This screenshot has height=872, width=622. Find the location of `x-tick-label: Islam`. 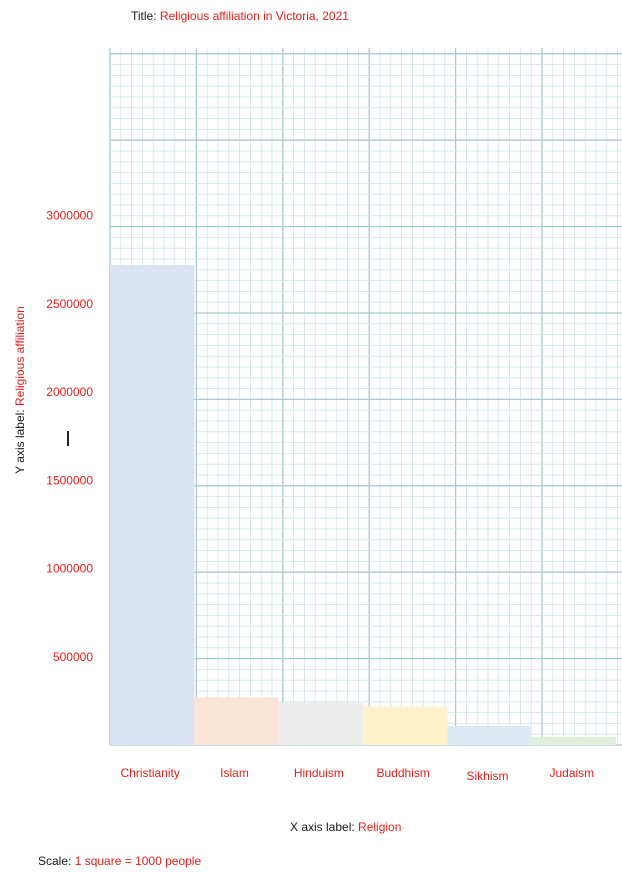

x-tick-label: Islam is located at coordinates (234, 773).